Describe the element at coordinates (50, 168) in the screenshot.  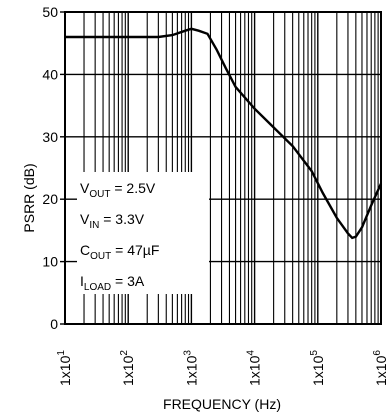
I see `y-tick-labels: 0 10 20 30 40 50` at that location.